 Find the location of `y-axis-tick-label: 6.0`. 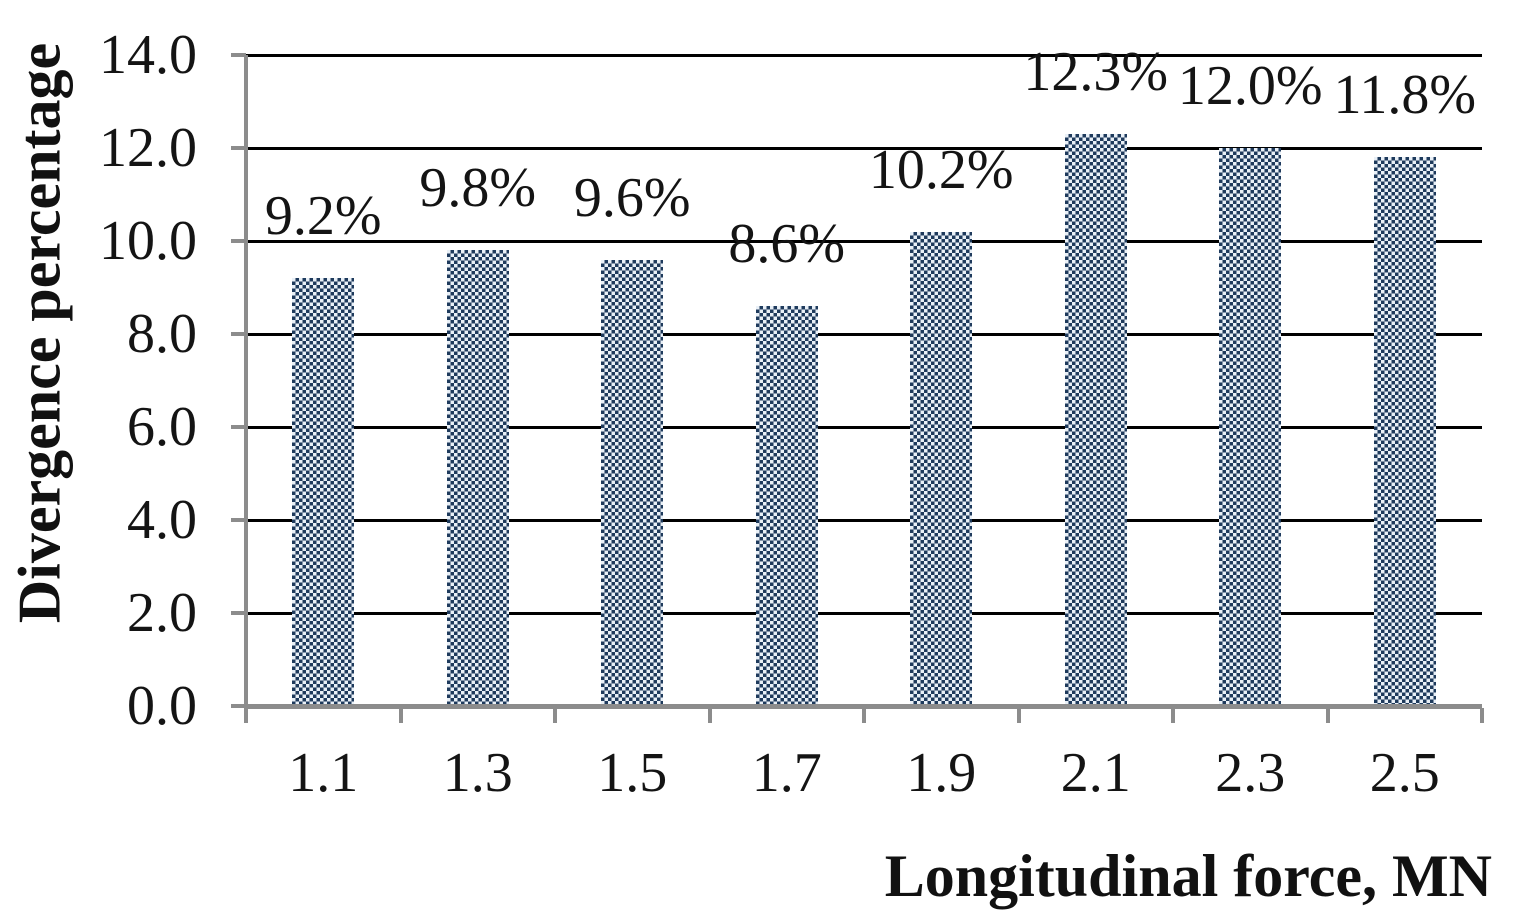

y-axis-tick-label: 6.0 is located at coordinates (162, 427).